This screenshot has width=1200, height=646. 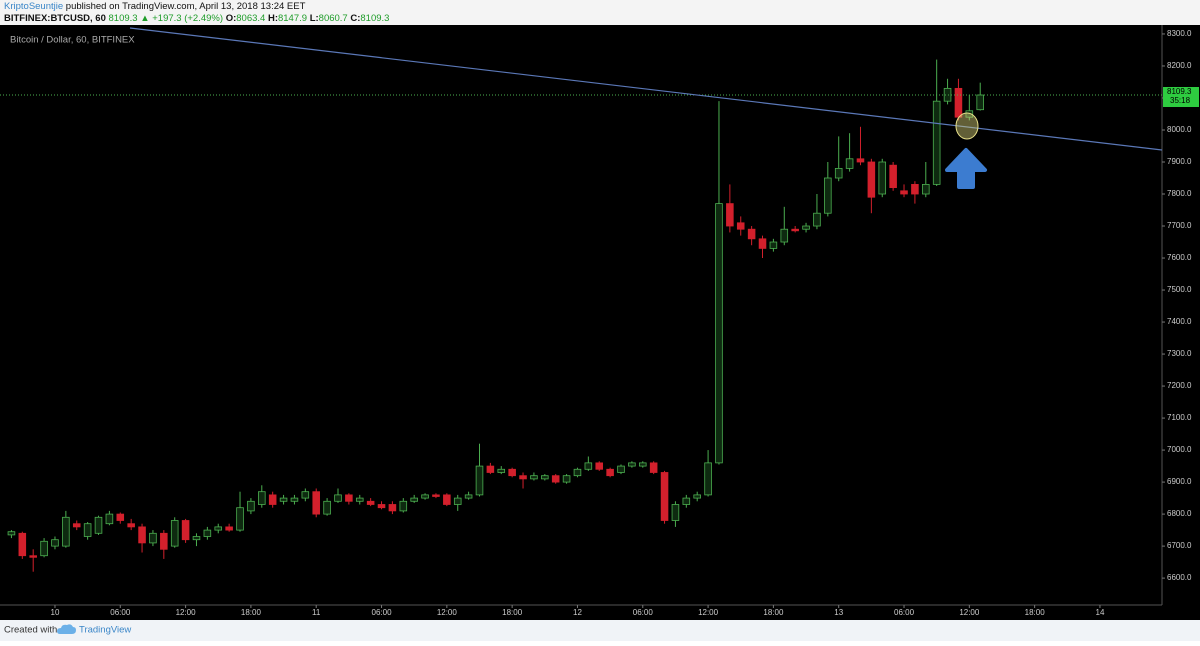 What do you see at coordinates (1179, 449) in the screenshot?
I see `y-tick-label: 7000.0` at bounding box center [1179, 449].